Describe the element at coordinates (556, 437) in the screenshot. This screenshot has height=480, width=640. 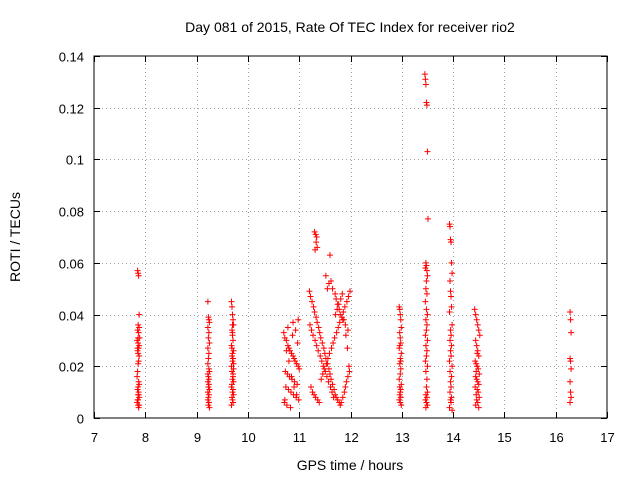
I see `x-tick-label: 16` at that location.